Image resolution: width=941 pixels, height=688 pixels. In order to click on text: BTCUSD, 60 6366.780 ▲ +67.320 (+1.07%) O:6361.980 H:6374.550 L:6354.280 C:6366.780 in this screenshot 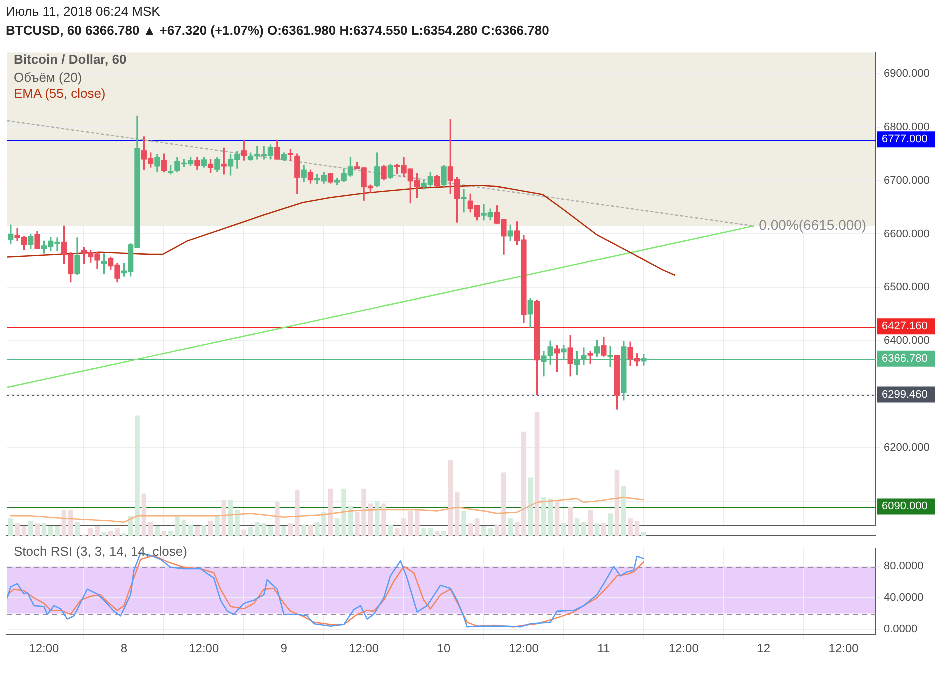, I will do `click(278, 30)`.